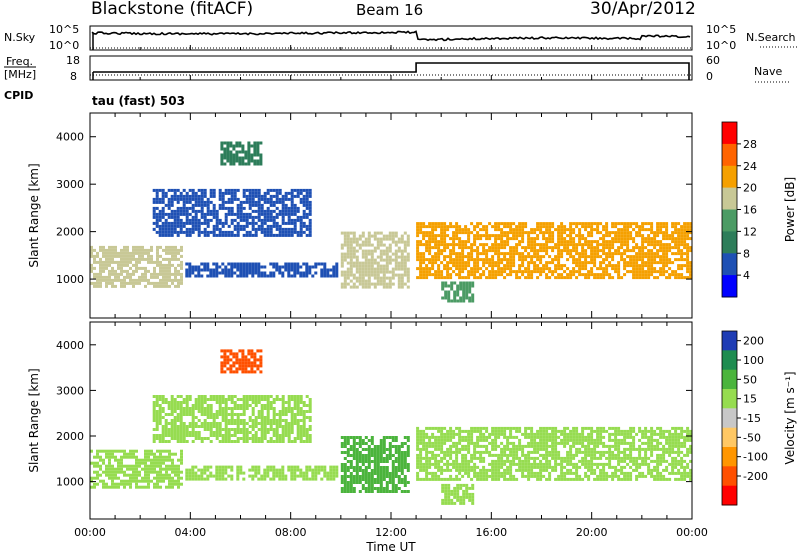 This screenshot has height=554, width=800. What do you see at coordinates (750, 210) in the screenshot?
I see `colorbar-tick-label: 16` at bounding box center [750, 210].